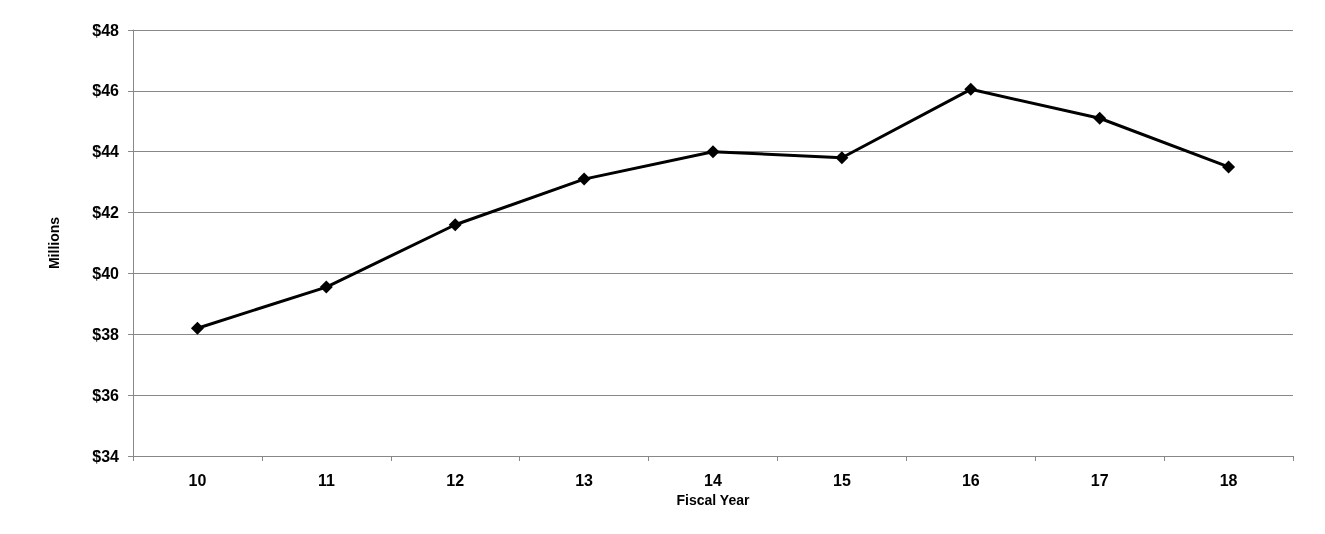 The height and width of the screenshot is (534, 1325). I want to click on y-tick-label: $38, so click(106, 334).